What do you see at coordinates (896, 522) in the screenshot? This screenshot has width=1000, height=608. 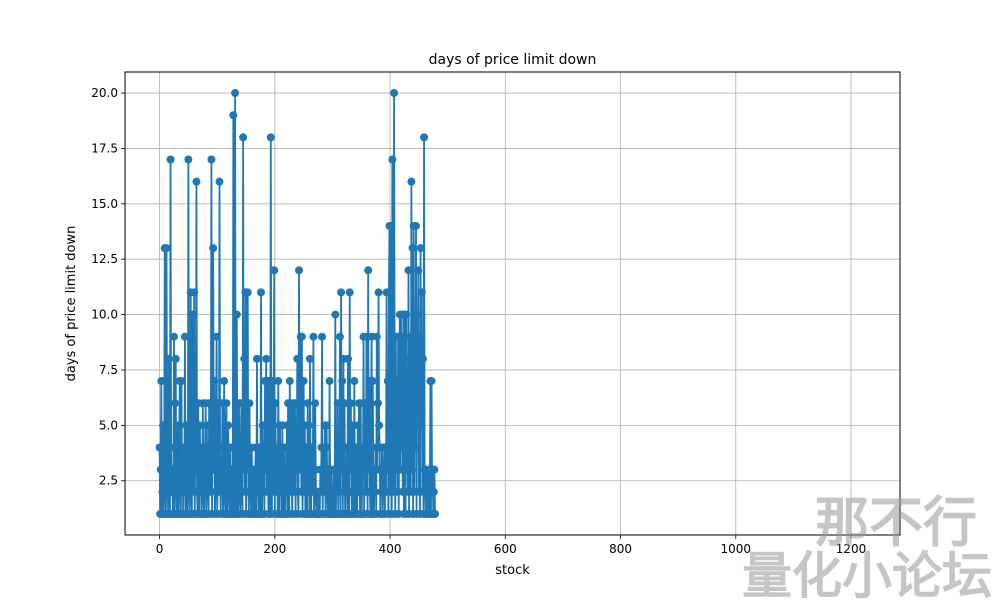 I see `watermark-line-1: 那不行` at bounding box center [896, 522].